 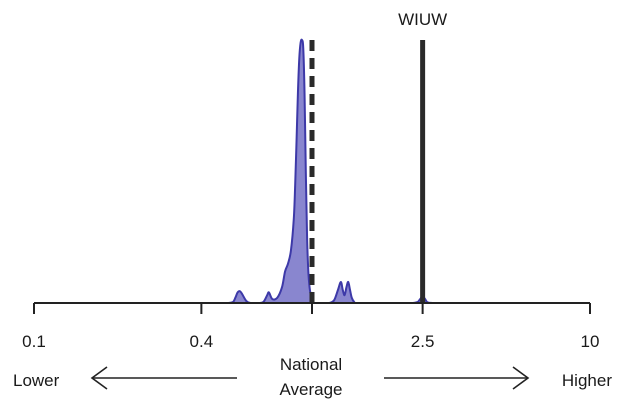 What do you see at coordinates (423, 341) in the screenshot?
I see `x-tick-label: 2.5` at bounding box center [423, 341].